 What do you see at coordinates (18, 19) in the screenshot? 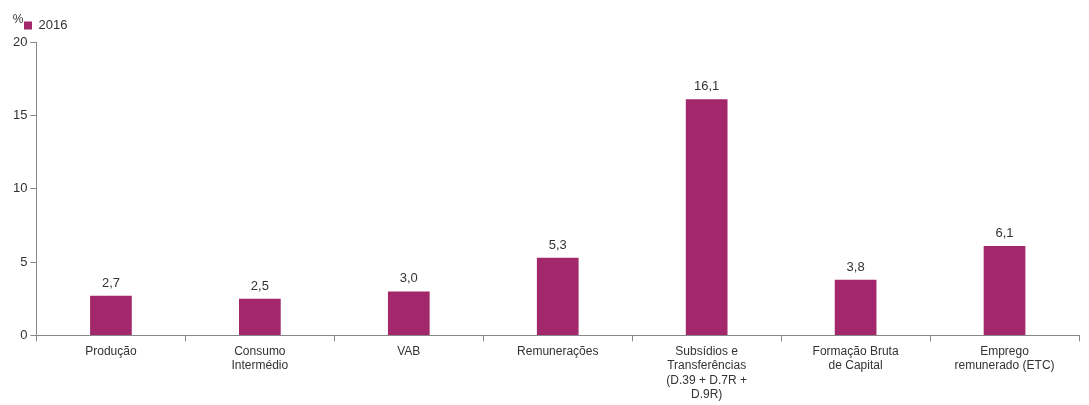
I see `y-axis-title: %` at bounding box center [18, 19].